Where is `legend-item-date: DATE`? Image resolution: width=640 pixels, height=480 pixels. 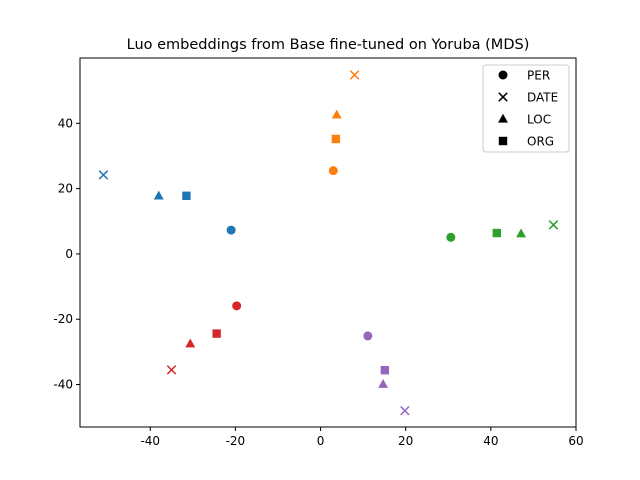 legend-item-date: DATE is located at coordinates (528, 98).